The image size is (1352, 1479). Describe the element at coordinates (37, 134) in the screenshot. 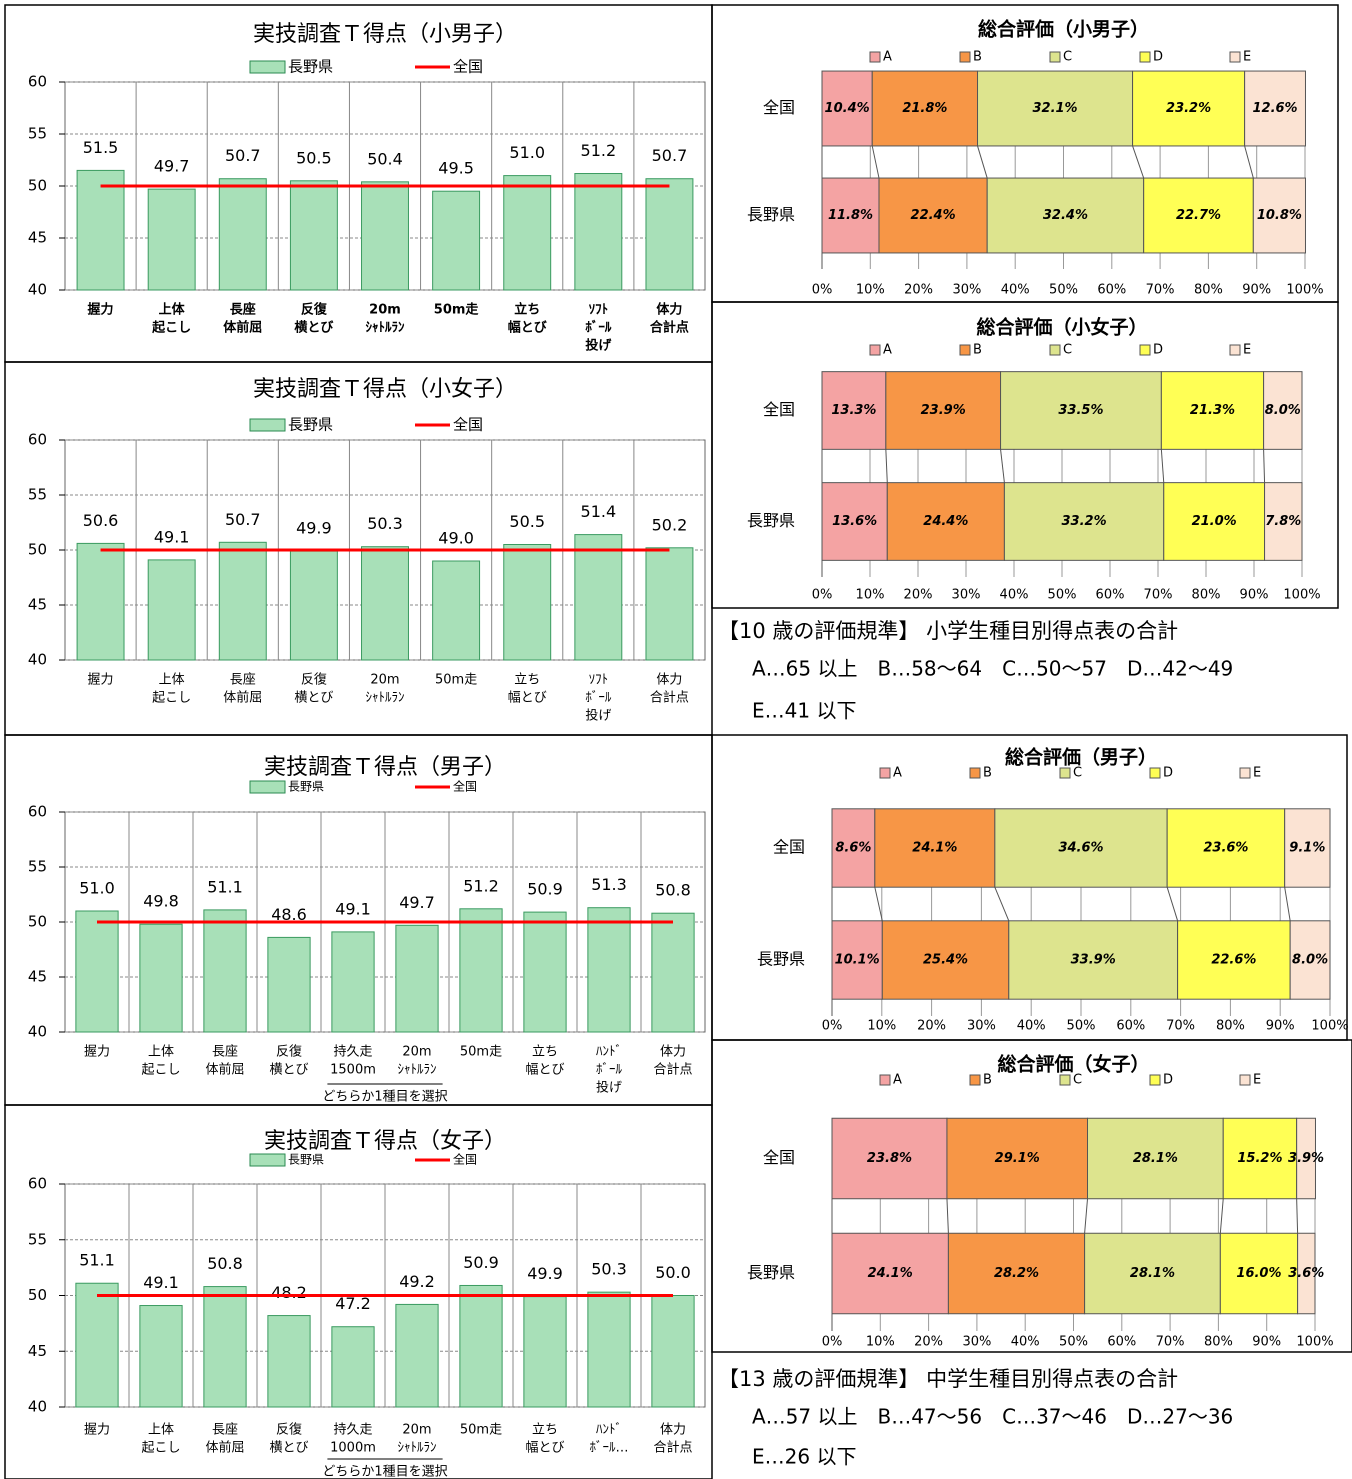

I see `y-tick-label: 55` at that location.